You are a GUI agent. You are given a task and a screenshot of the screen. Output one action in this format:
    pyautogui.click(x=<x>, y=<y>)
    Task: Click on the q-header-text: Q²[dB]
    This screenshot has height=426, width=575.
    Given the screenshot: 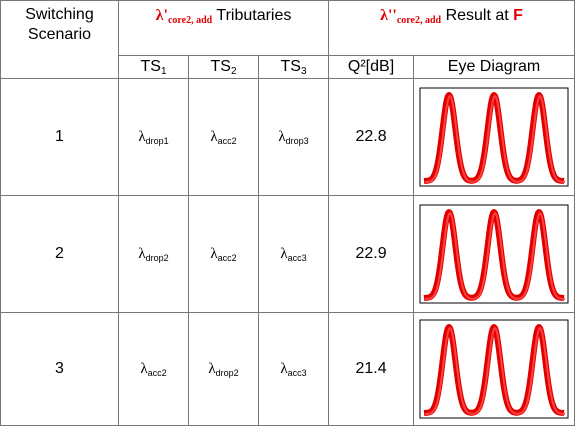 What is the action you would take?
    pyautogui.click(x=371, y=66)
    